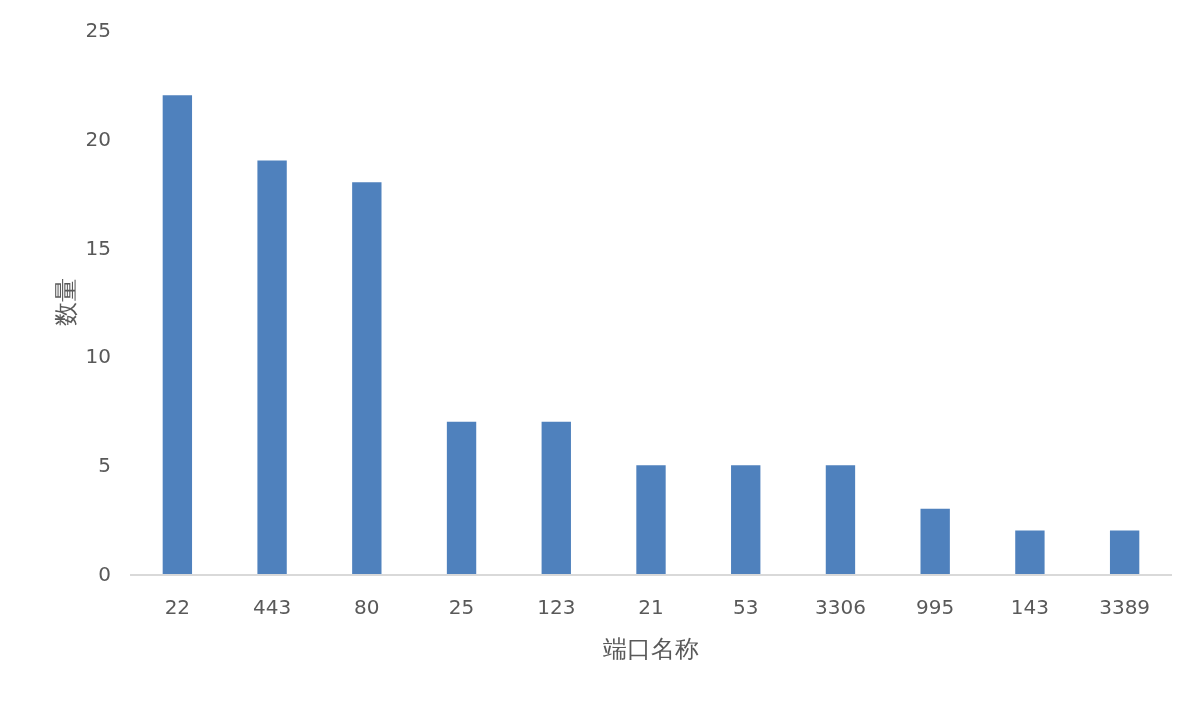  I want to click on x-tick-label: 443, so click(272, 606).